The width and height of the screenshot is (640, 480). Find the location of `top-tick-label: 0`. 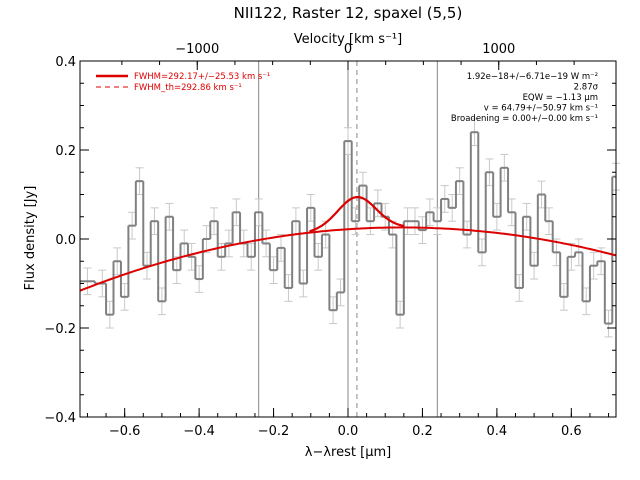

top-tick-label: 0 is located at coordinates (348, 49).